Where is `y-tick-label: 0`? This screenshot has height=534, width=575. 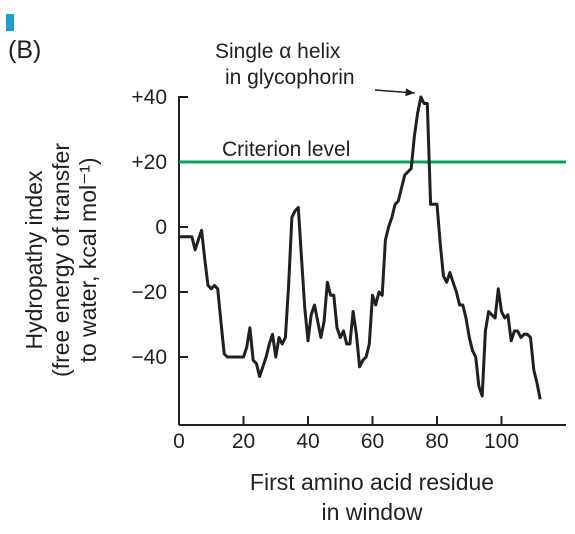
y-tick-label: 0 is located at coordinates (161, 227).